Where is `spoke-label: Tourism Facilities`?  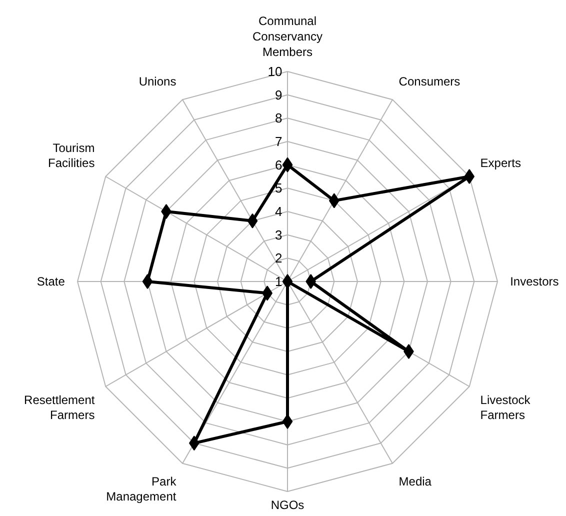
spoke-label: Tourism Facilities is located at coordinates (71, 155).